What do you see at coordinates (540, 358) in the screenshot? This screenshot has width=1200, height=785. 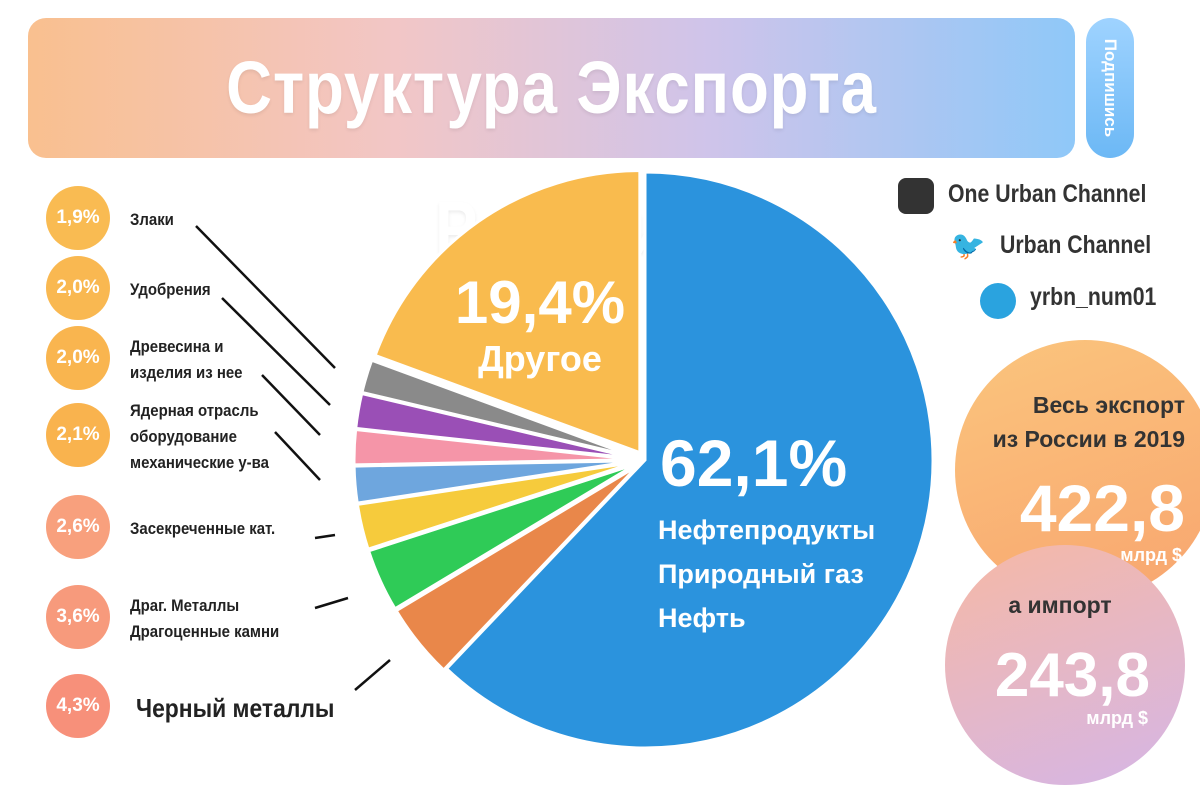 I see `slice-label: Другое` at bounding box center [540, 358].